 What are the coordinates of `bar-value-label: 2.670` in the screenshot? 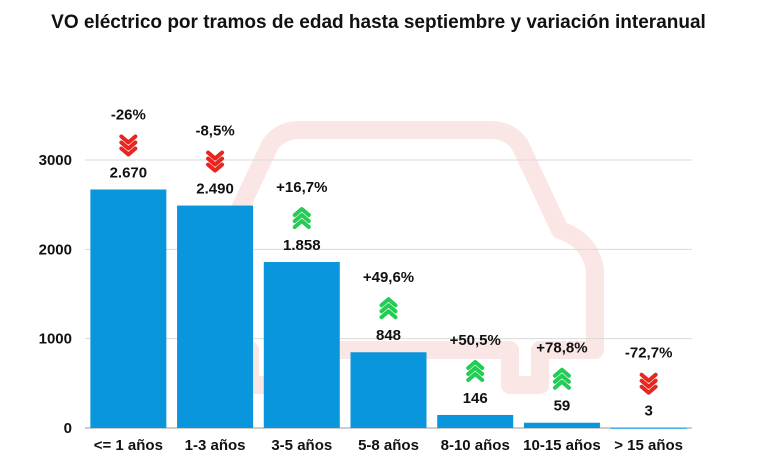 It's located at (129, 172).